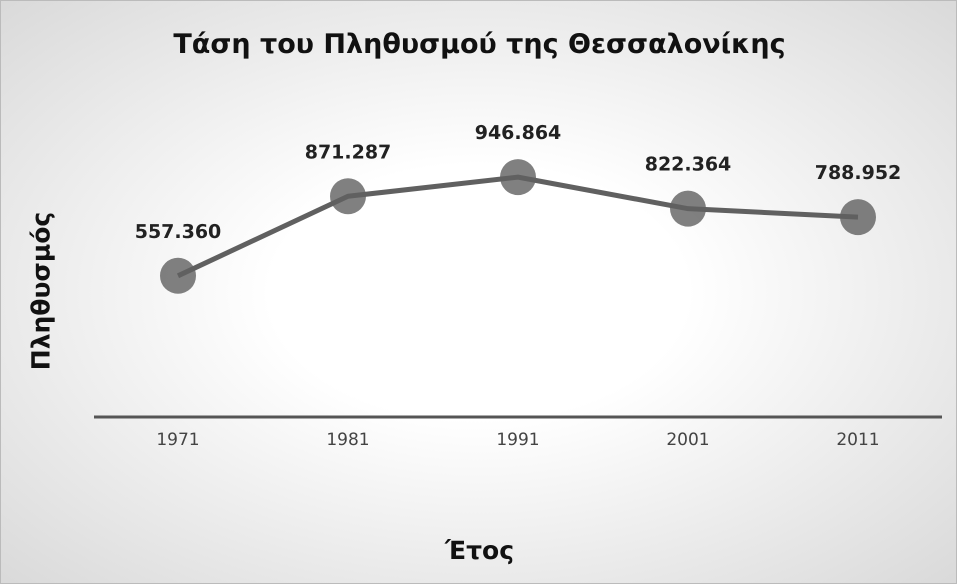 This screenshot has width=957, height=584. I want to click on data-label: 822.364, so click(688, 165).